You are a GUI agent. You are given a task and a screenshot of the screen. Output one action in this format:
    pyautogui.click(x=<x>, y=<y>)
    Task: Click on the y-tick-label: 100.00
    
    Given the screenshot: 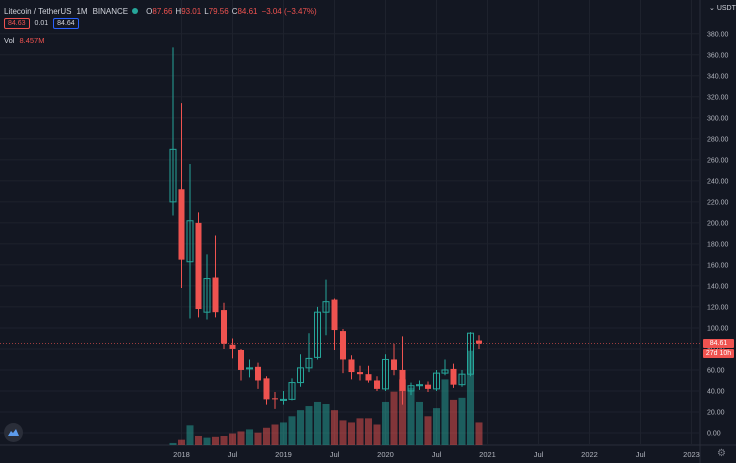 What is the action you would take?
    pyautogui.click(x=718, y=328)
    